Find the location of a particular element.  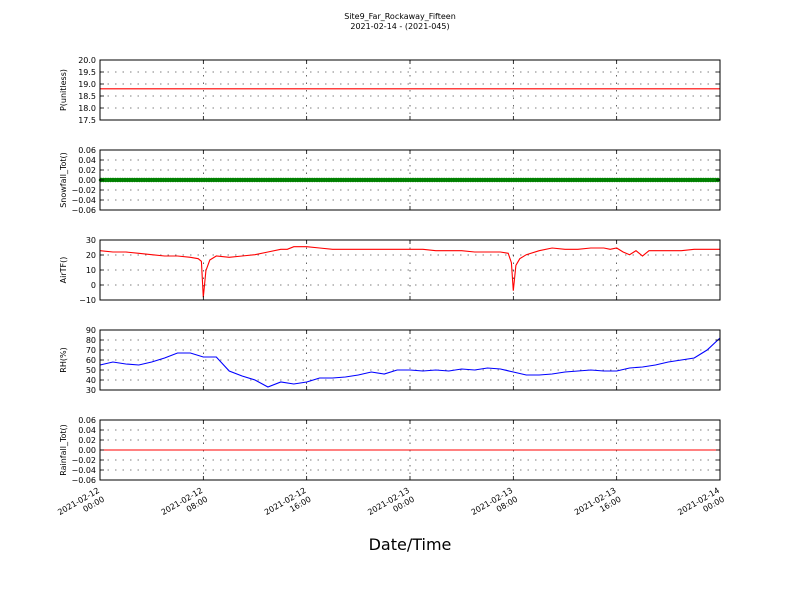

y-axis-label: P(unitless) is located at coordinates (63, 90).